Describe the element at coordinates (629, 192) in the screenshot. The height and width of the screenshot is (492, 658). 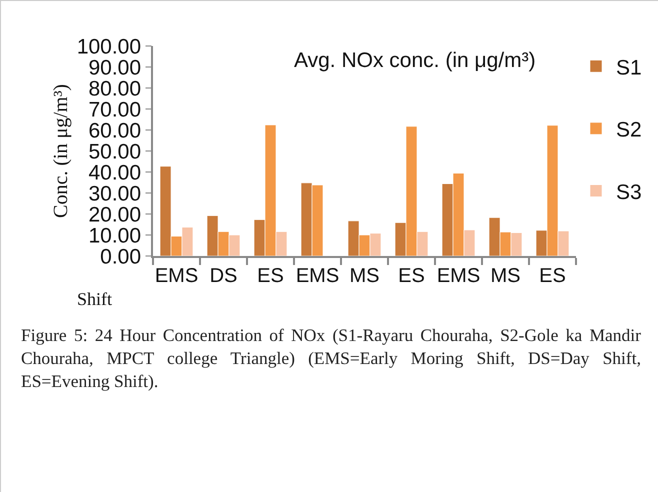
I see `legend-label: S3` at that location.